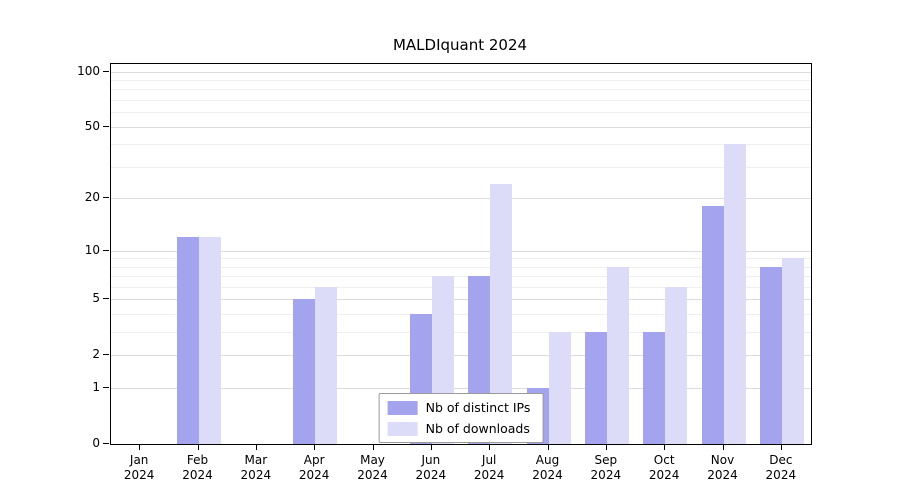 The width and height of the screenshot is (900, 500). I want to click on chart-title: MALDIquant 2024, so click(460, 45).